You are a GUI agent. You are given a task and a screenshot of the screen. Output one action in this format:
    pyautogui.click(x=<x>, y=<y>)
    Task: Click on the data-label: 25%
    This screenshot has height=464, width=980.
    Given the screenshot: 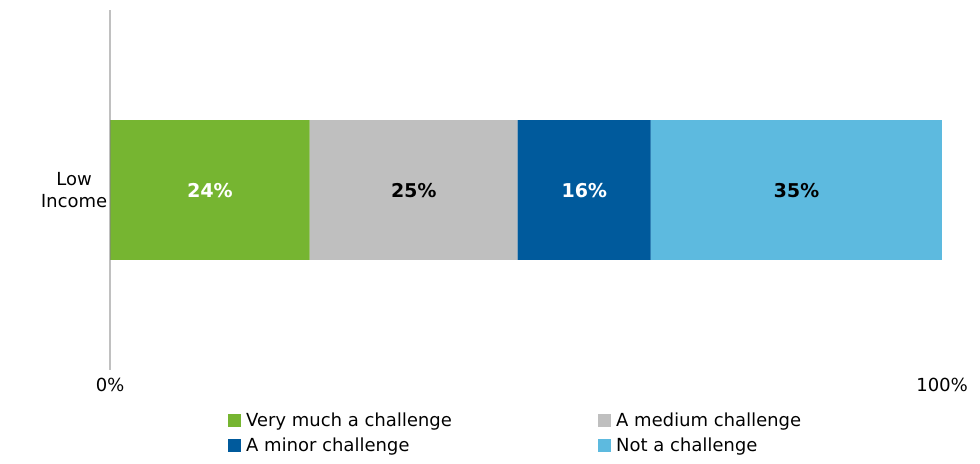 What is the action you would take?
    pyautogui.click(x=413, y=191)
    